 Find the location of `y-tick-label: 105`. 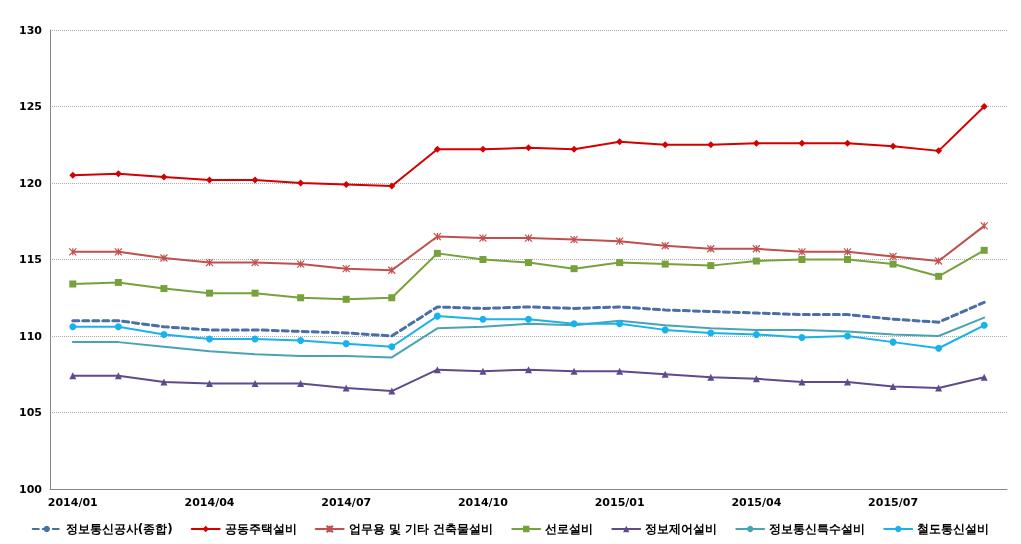

y-tick-label: 105 is located at coordinates (30, 412).